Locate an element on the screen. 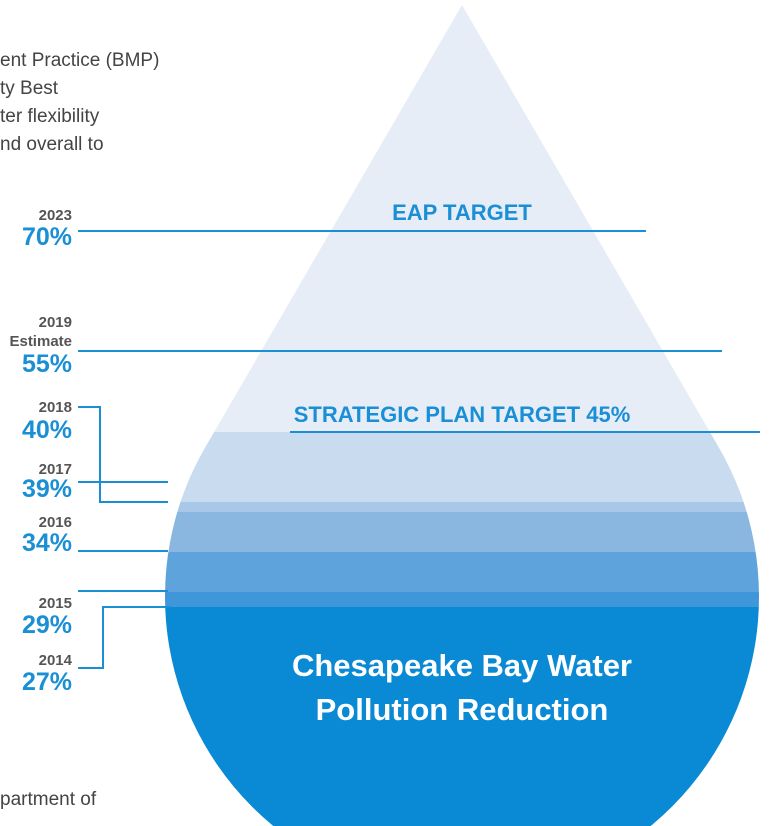 Image resolution: width=775 pixels, height=826 pixels. strategic-label: STRATEGIC PLAN TARGET 45% is located at coordinates (462, 414).